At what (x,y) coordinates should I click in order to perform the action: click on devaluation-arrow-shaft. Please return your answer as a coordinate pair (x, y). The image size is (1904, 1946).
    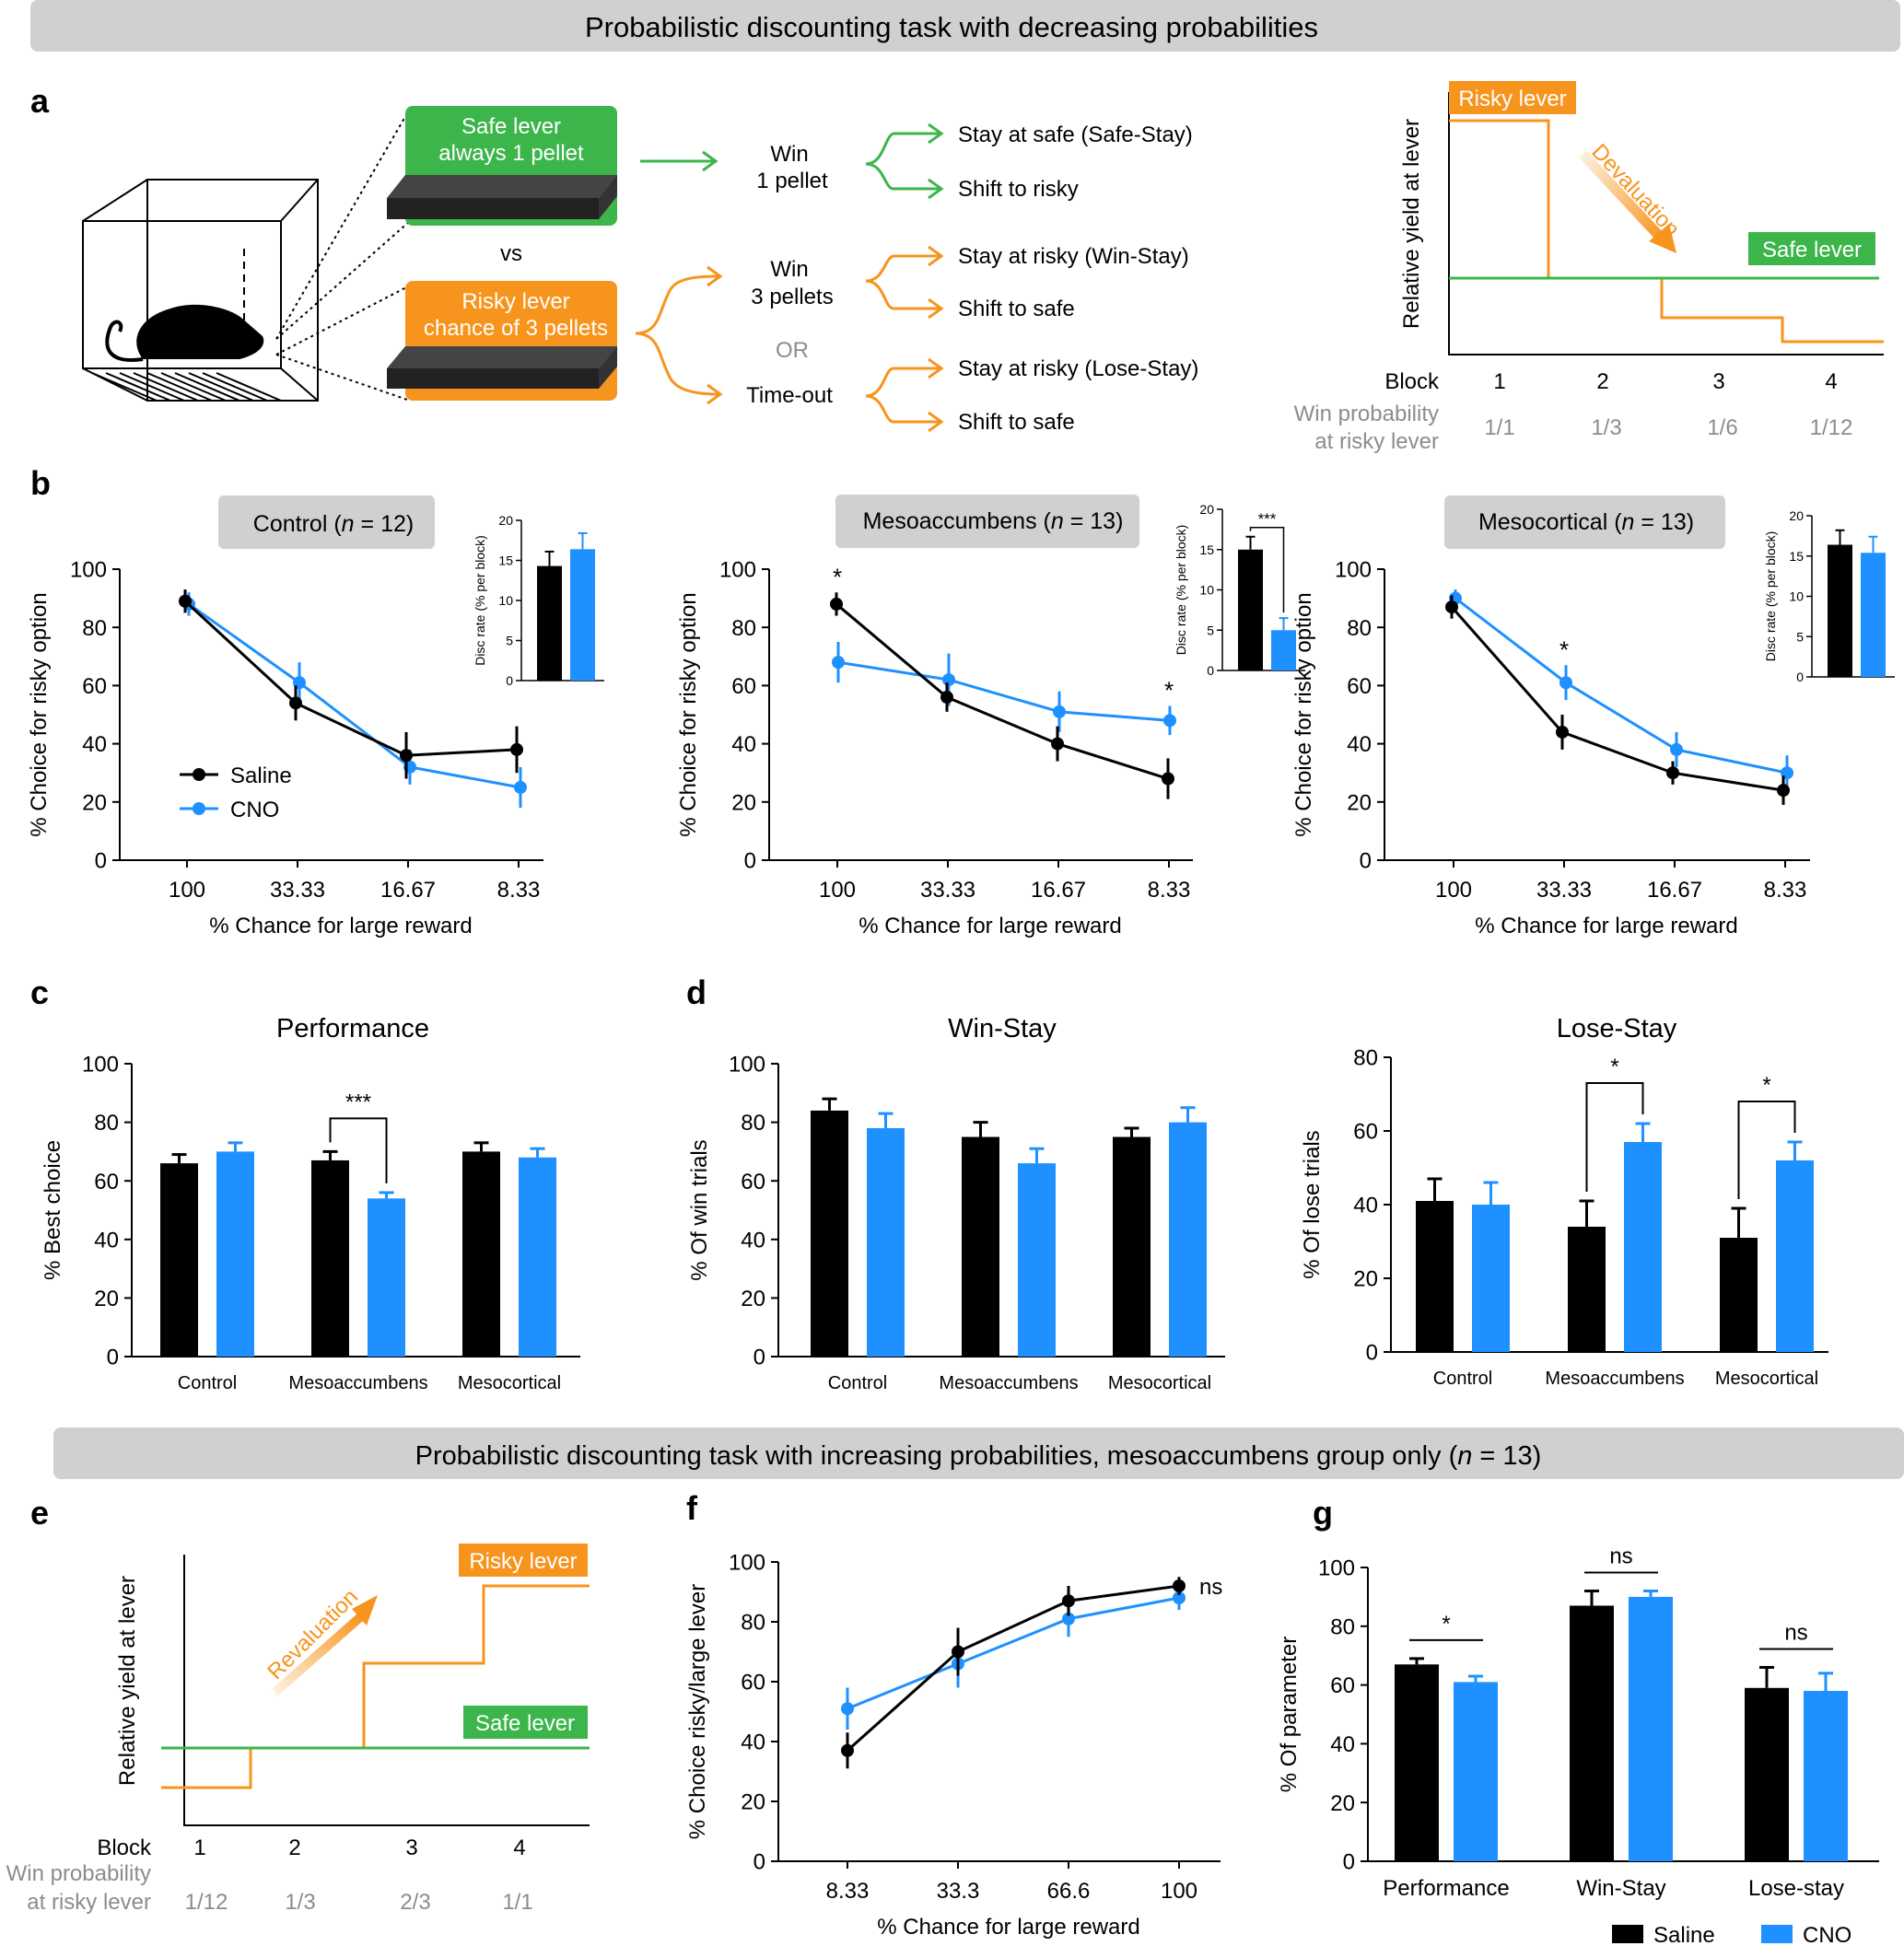
    Looking at the image, I should click on (1621, 195).